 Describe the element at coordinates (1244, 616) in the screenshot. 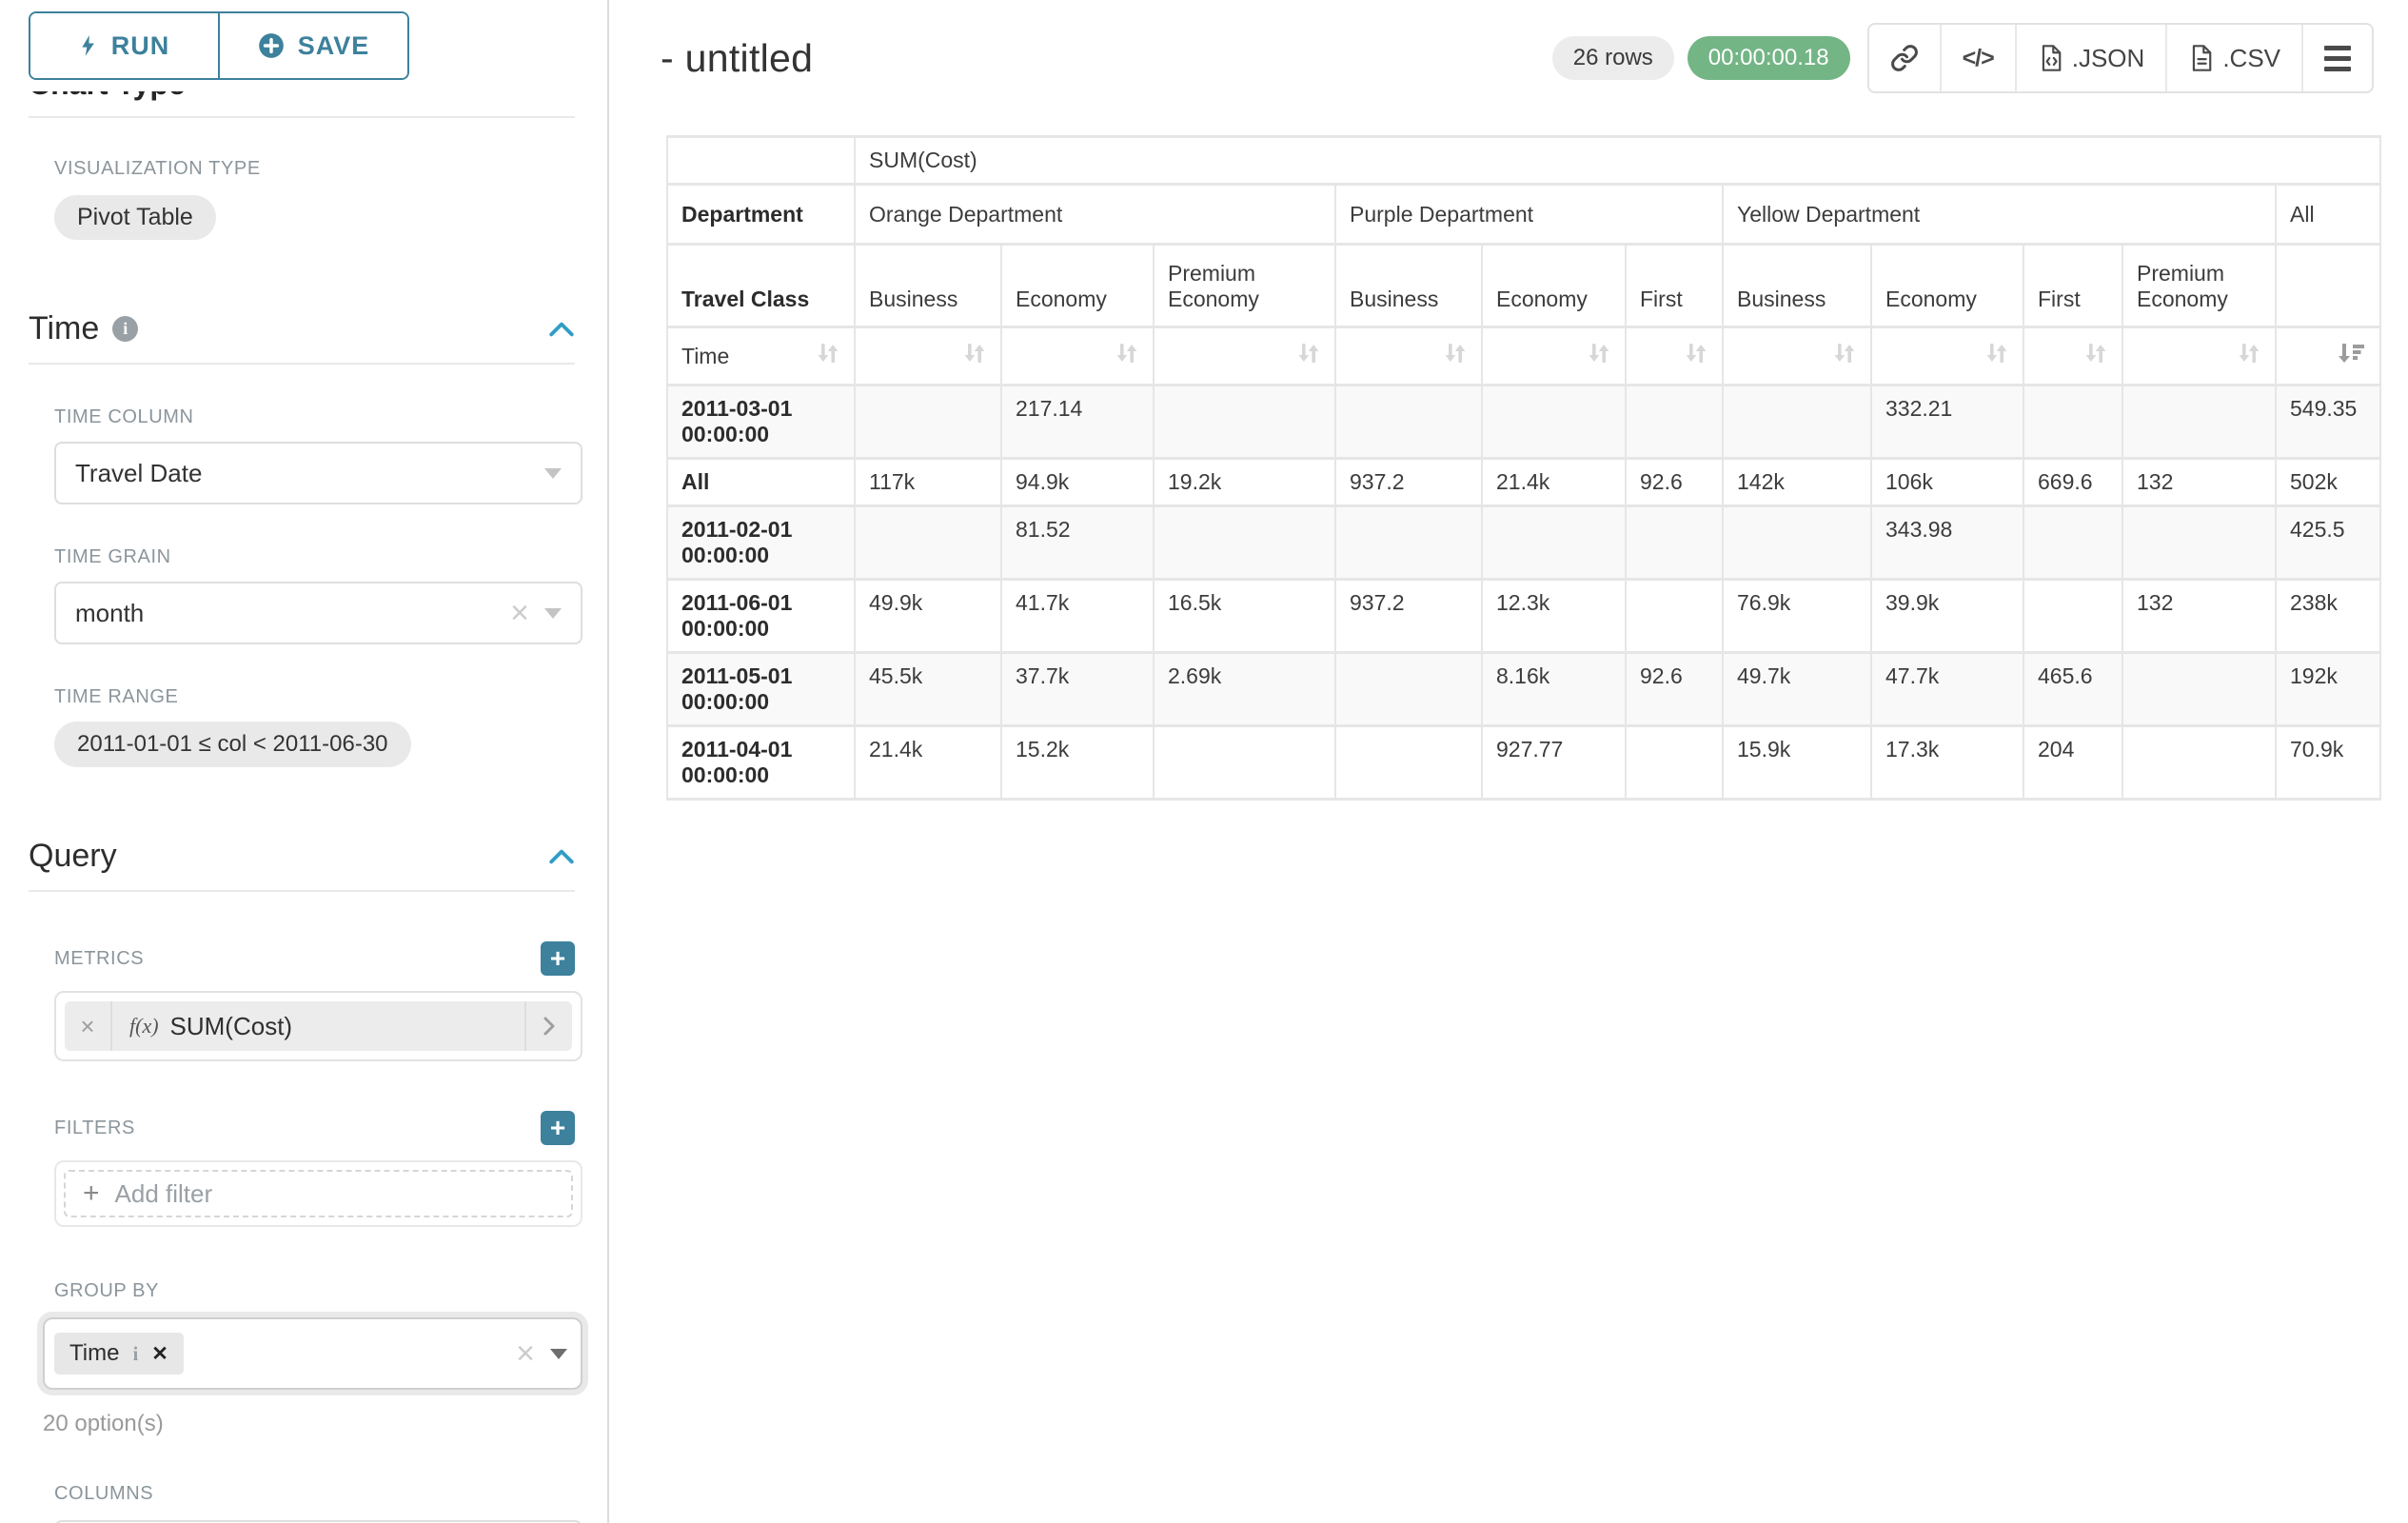

I see `pivot-value-cell: 16.5k` at that location.